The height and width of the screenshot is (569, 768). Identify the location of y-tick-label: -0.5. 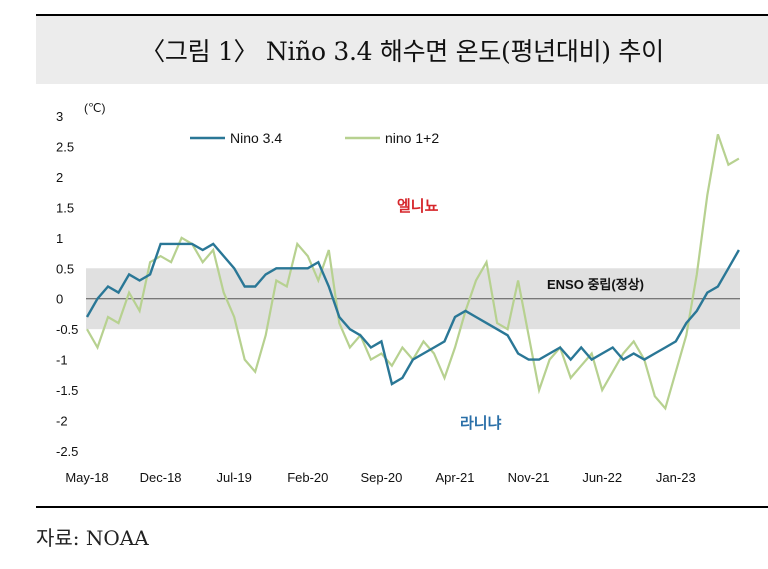
(67, 329).